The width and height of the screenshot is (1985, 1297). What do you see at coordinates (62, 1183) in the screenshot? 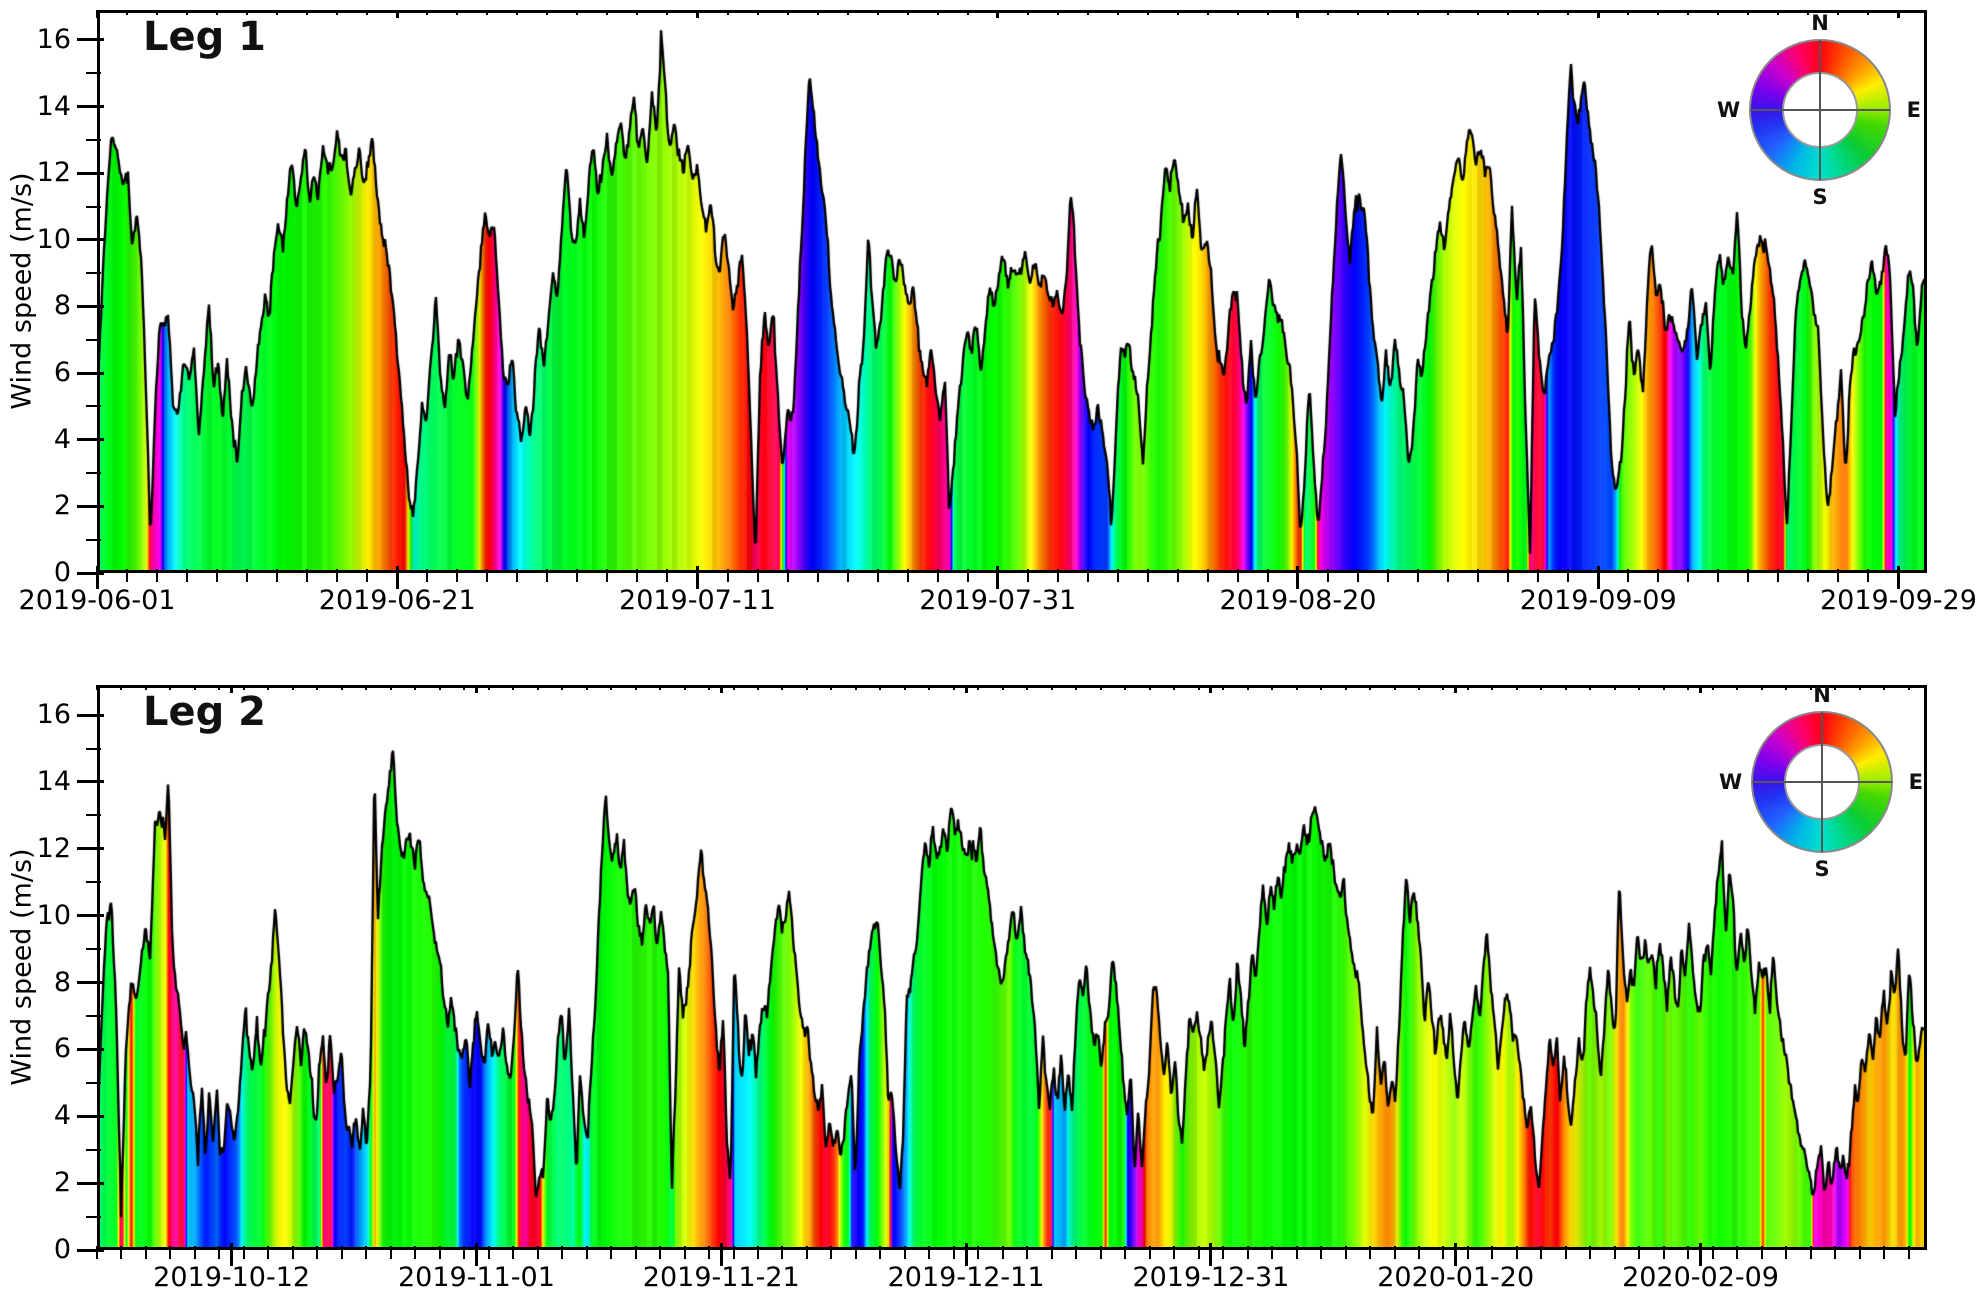
I see `y-tick-label: 2` at bounding box center [62, 1183].